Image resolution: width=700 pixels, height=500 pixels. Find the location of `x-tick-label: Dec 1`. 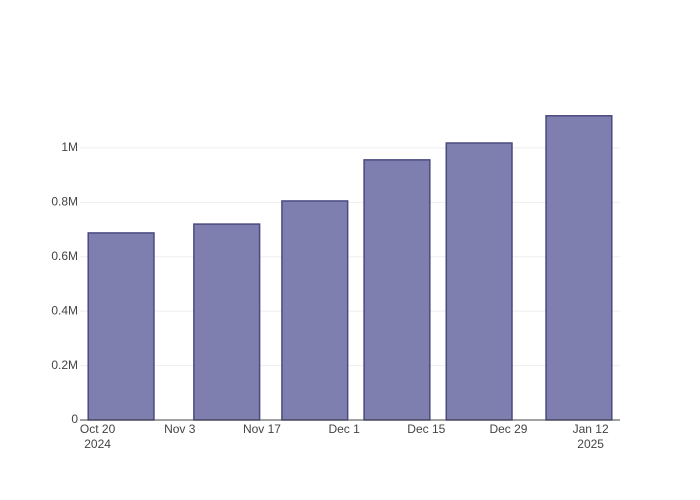

x-tick-label: Dec 1 is located at coordinates (344, 429).